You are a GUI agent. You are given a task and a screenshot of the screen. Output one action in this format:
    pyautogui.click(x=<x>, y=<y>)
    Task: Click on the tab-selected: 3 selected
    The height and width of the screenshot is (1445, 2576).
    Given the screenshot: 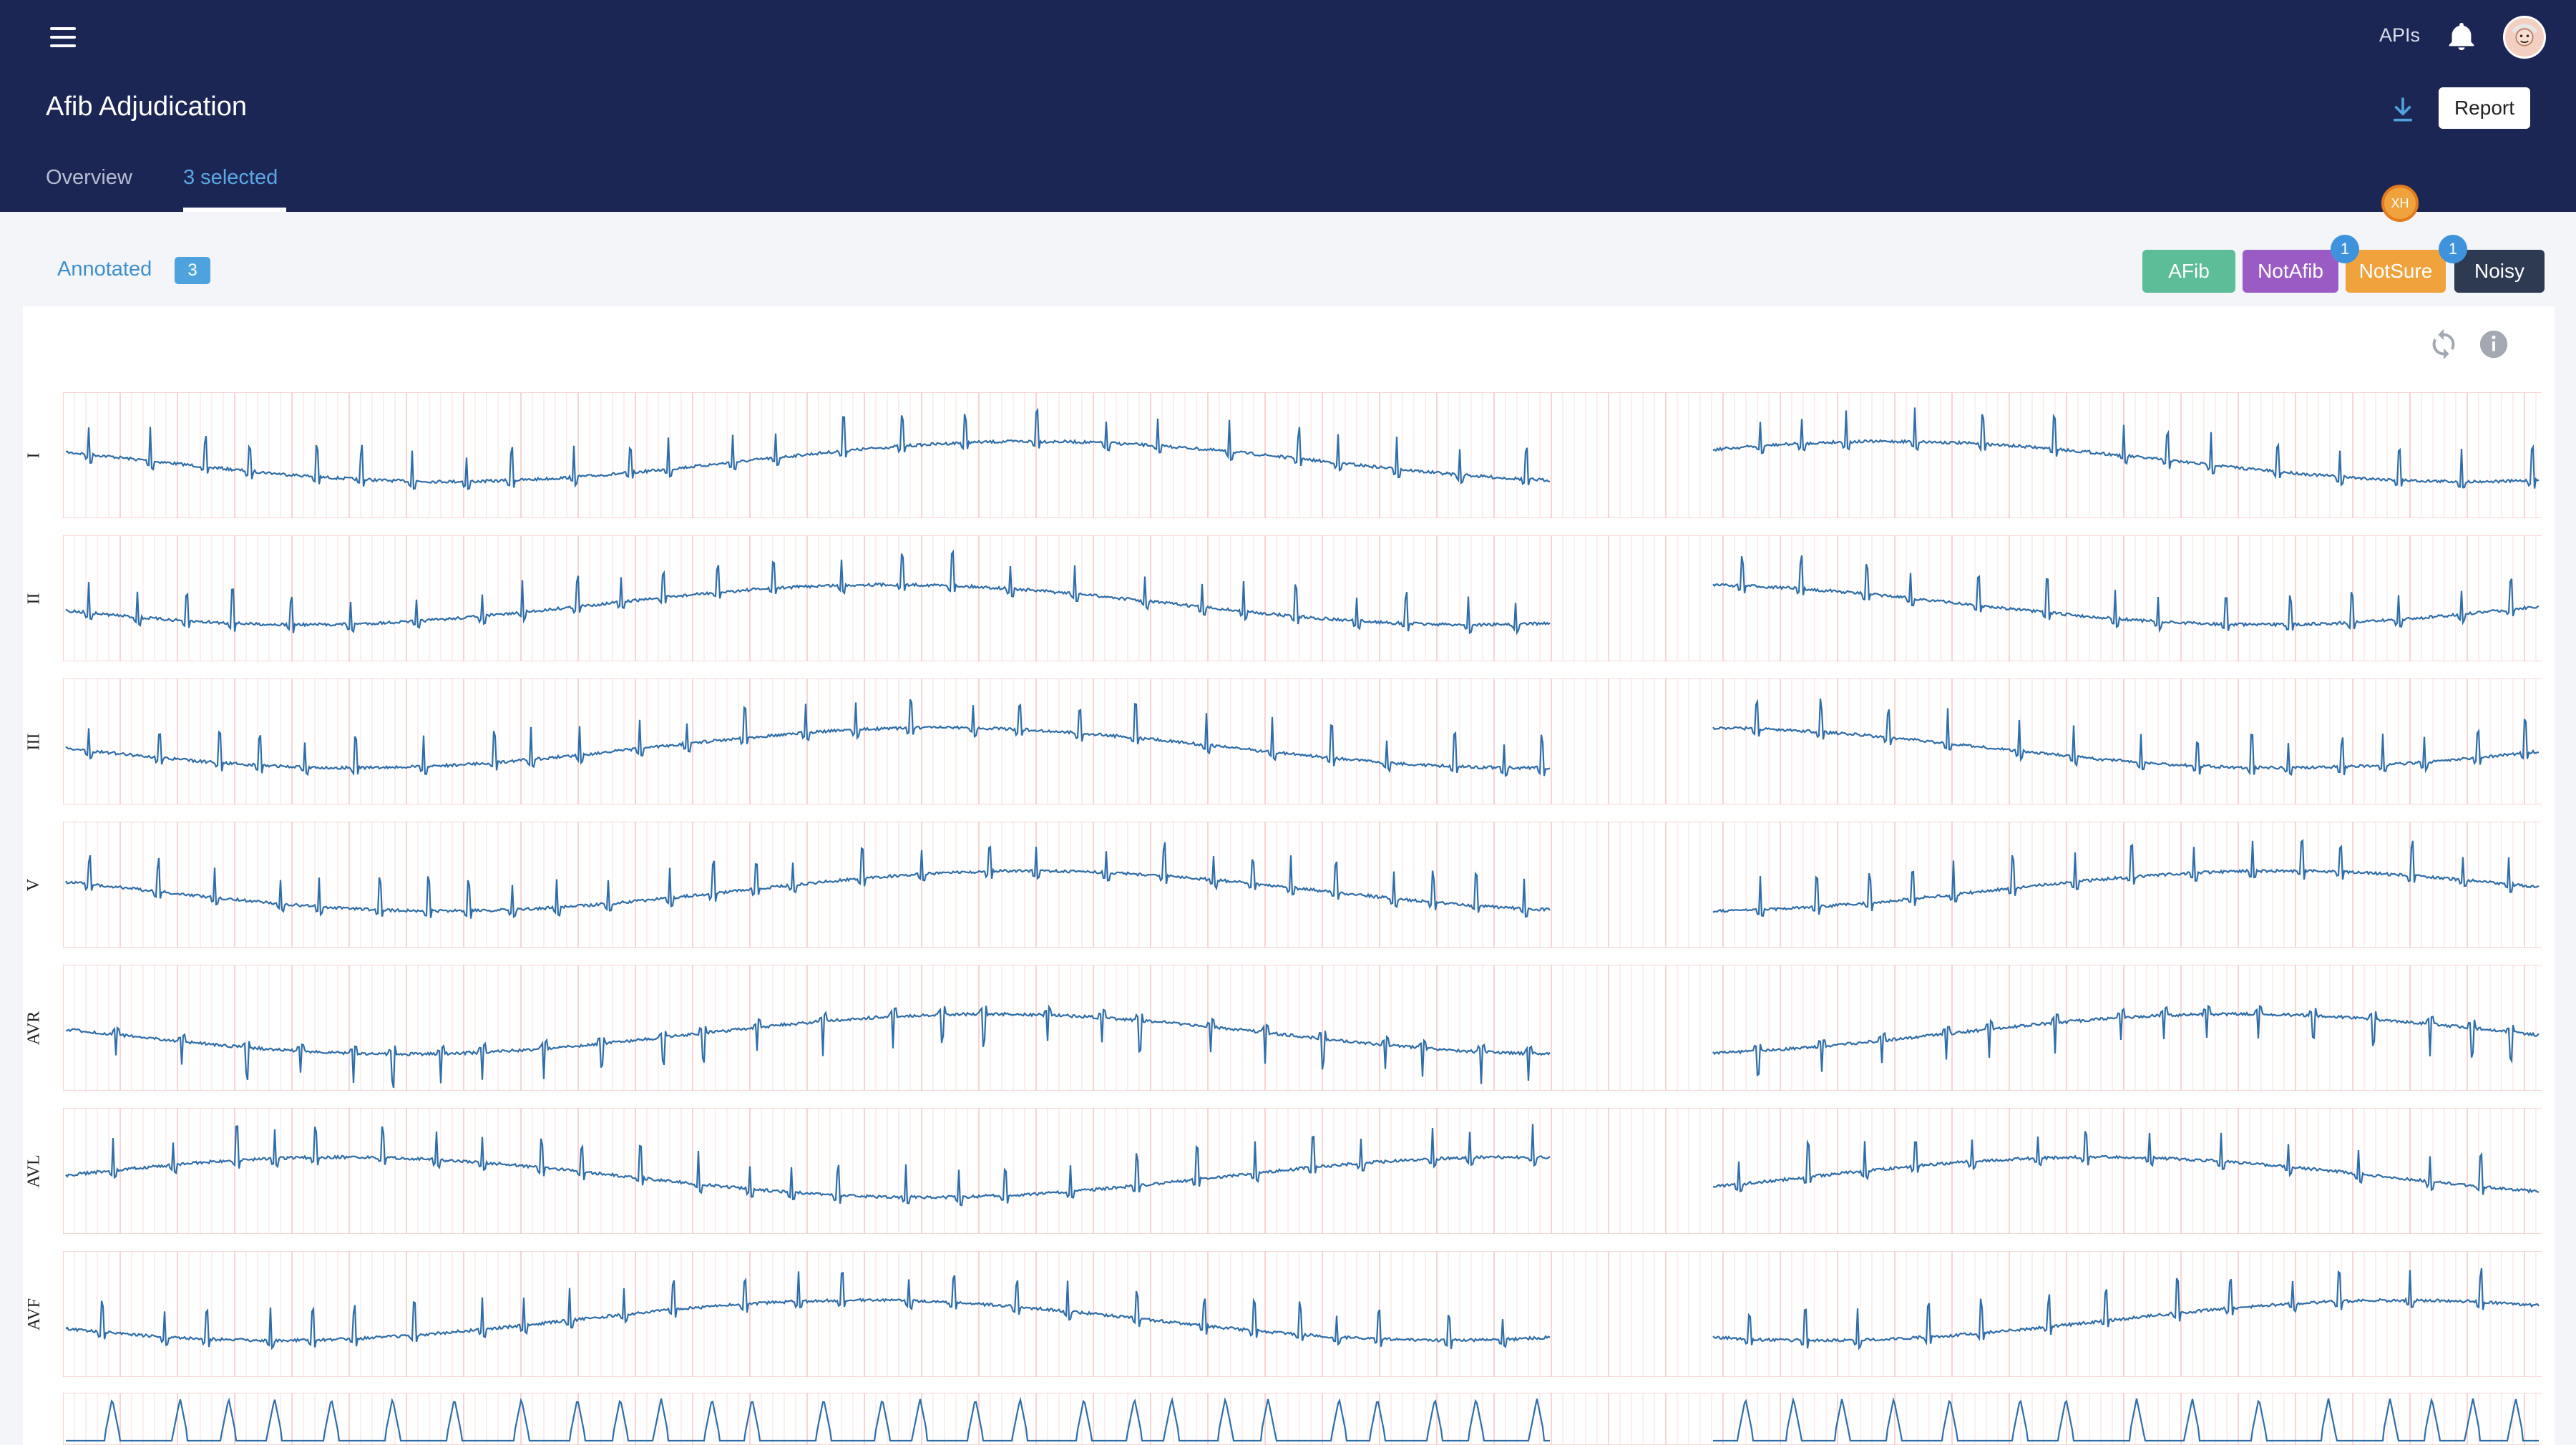 What is the action you would take?
    pyautogui.click(x=230, y=178)
    